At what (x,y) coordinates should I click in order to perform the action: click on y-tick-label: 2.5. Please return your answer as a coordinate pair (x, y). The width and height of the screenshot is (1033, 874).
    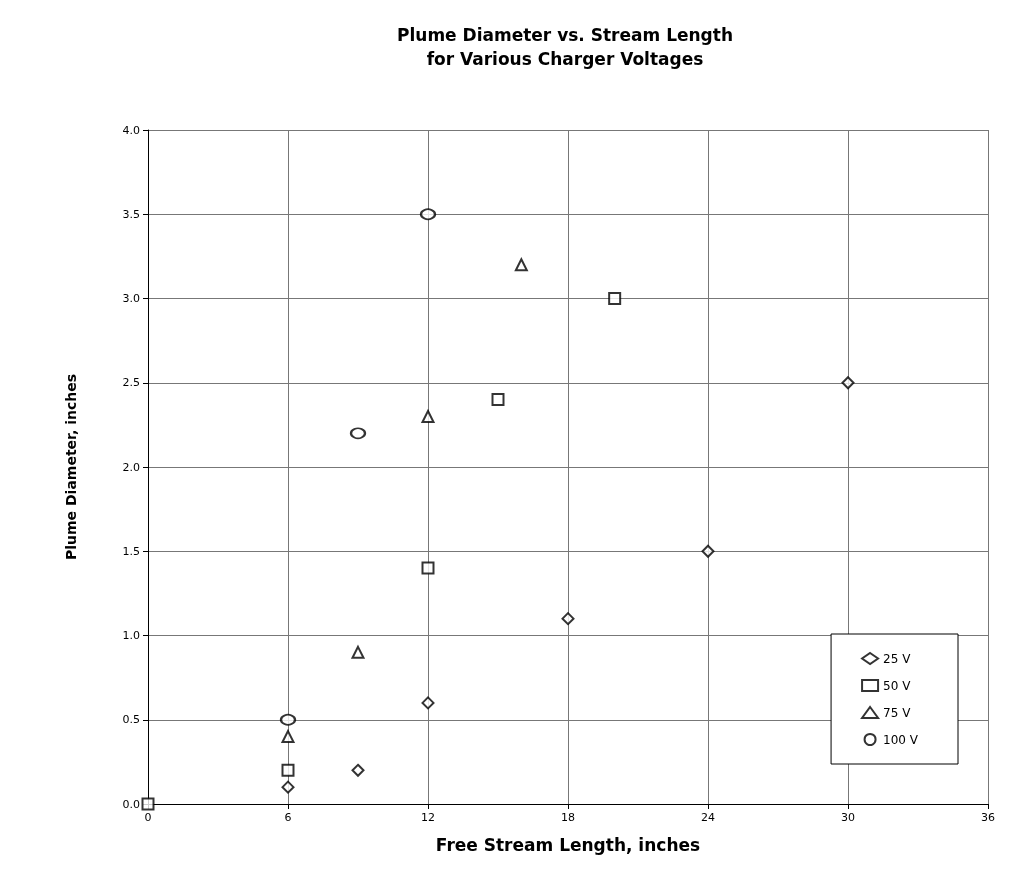
    Looking at the image, I should click on (131, 383).